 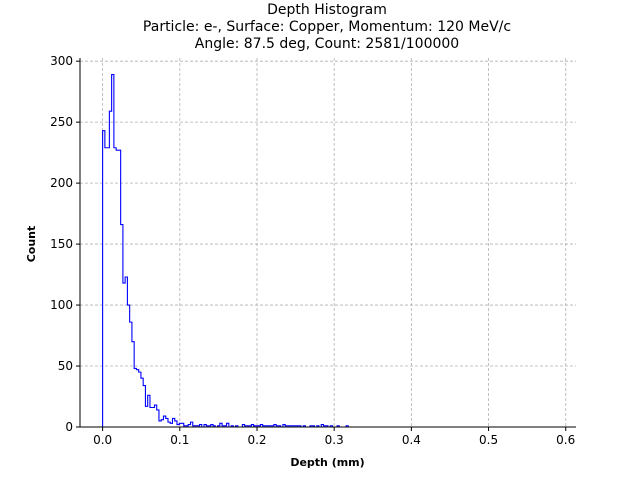 I want to click on x-tick-label: 0.0, so click(x=102, y=440).